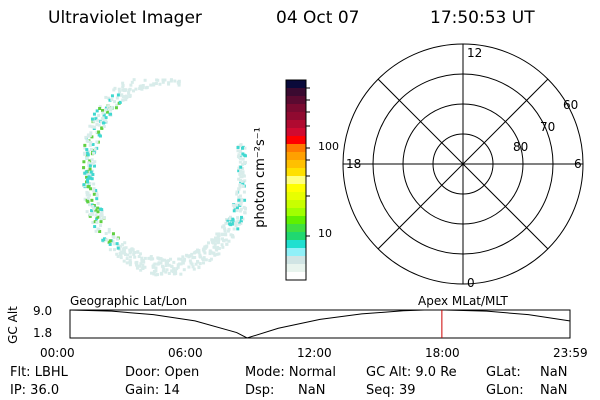  Describe the element at coordinates (39, 372) in the screenshot. I see `filter: Flt: LBHL` at that location.